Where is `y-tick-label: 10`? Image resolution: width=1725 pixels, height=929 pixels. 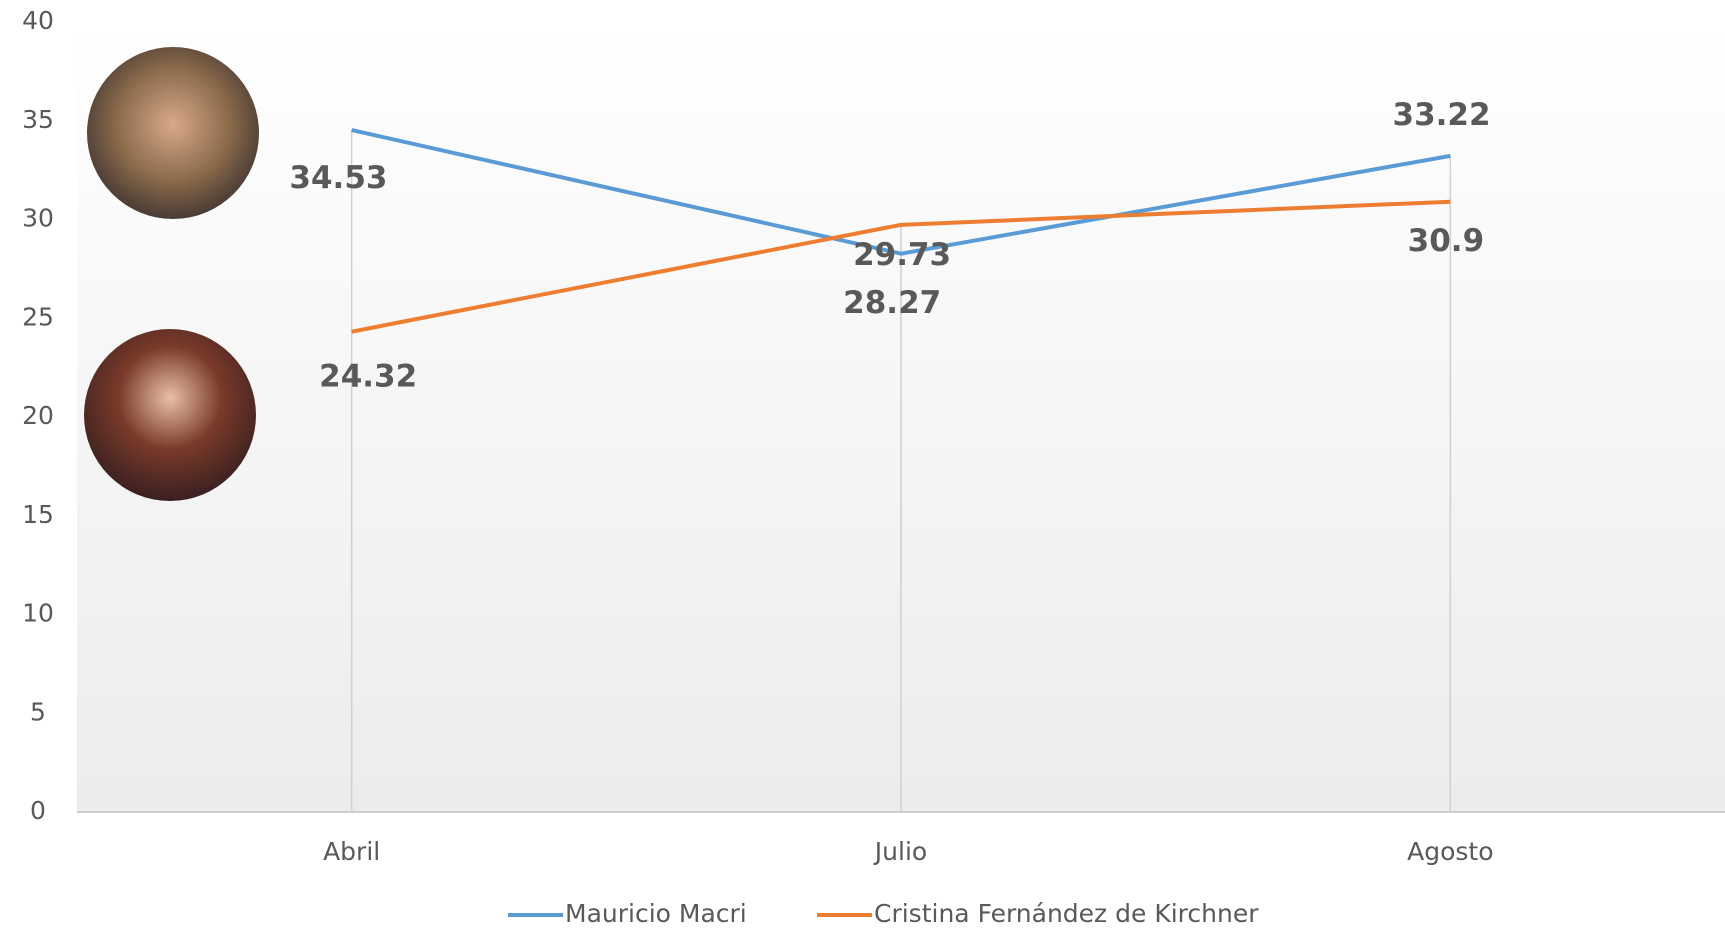
y-tick-label: 10 is located at coordinates (38, 613).